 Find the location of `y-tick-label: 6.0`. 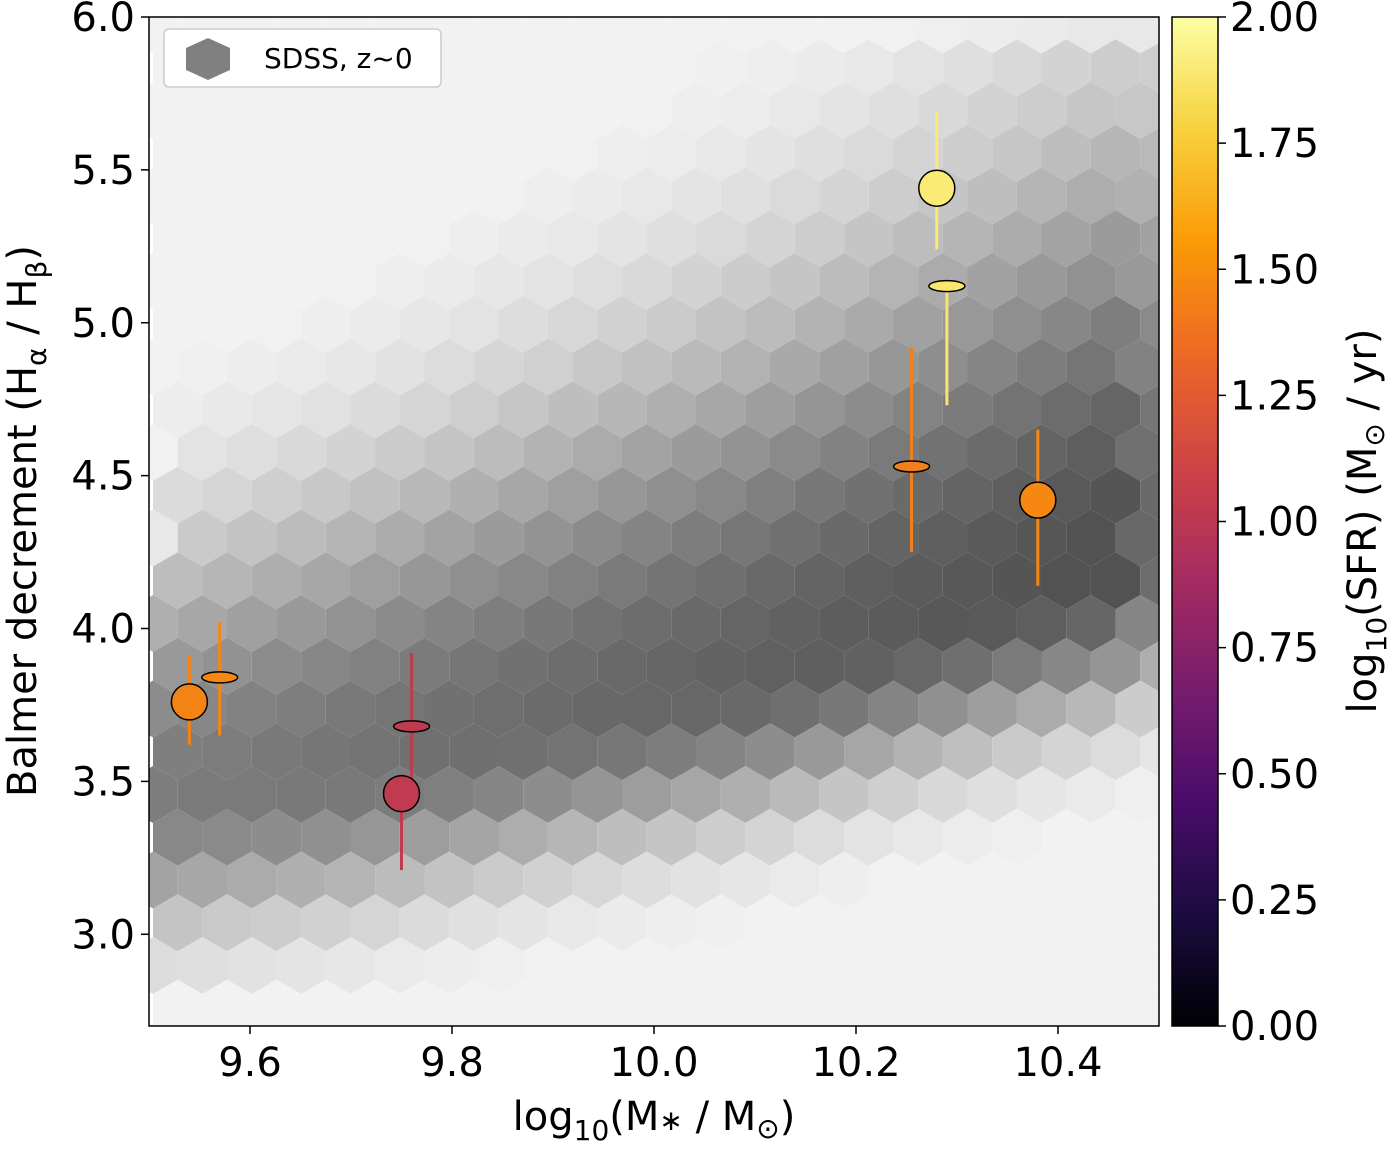

y-tick-label: 6.0 is located at coordinates (103, 20).